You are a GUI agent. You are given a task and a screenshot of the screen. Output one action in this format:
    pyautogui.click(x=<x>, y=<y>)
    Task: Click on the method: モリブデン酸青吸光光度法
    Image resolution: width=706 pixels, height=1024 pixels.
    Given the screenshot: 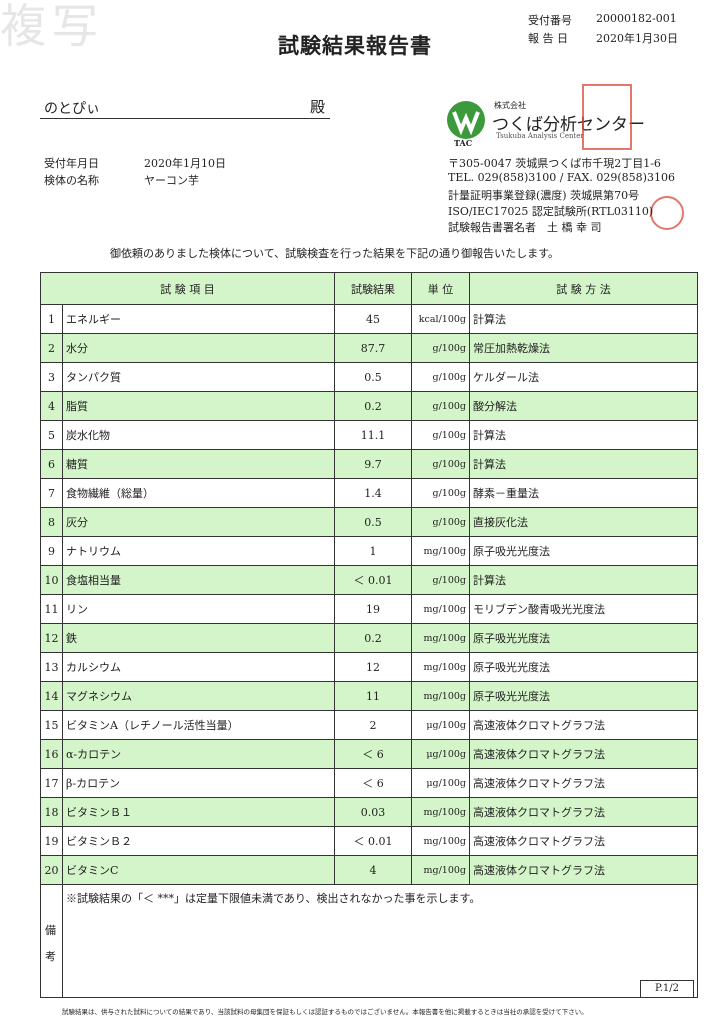 What is the action you would take?
    pyautogui.click(x=583, y=609)
    